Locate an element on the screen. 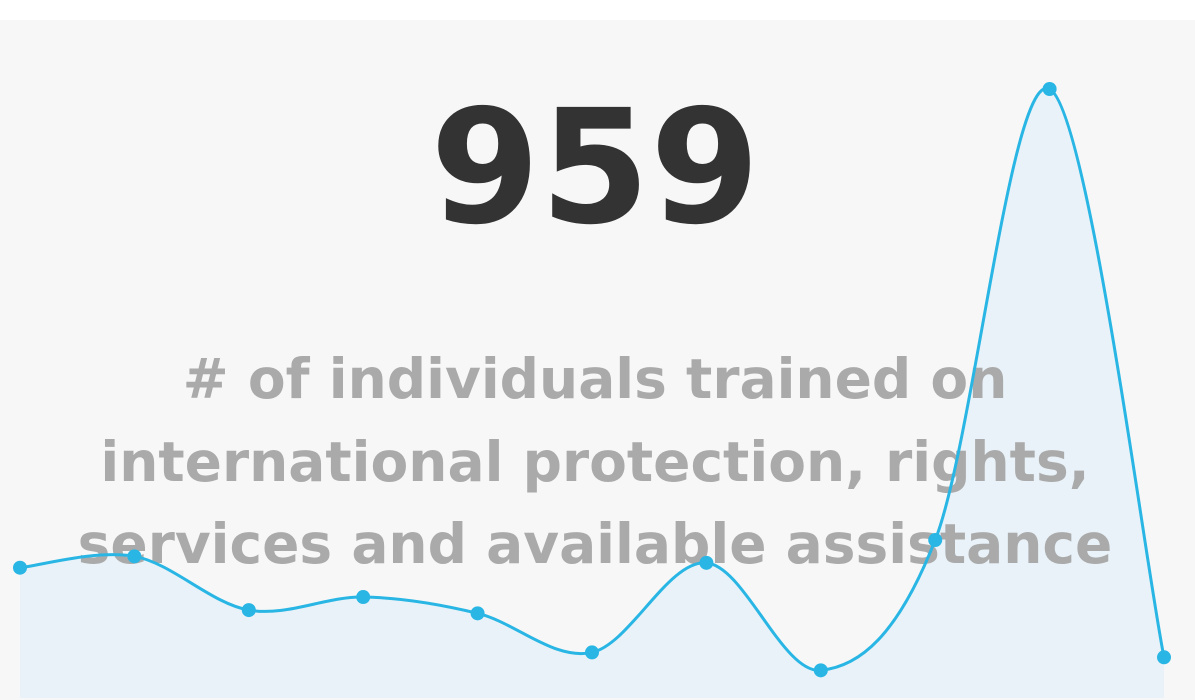 This screenshot has height=700, width=1195. kpi-label-line: services and available assistance is located at coordinates (595, 544).